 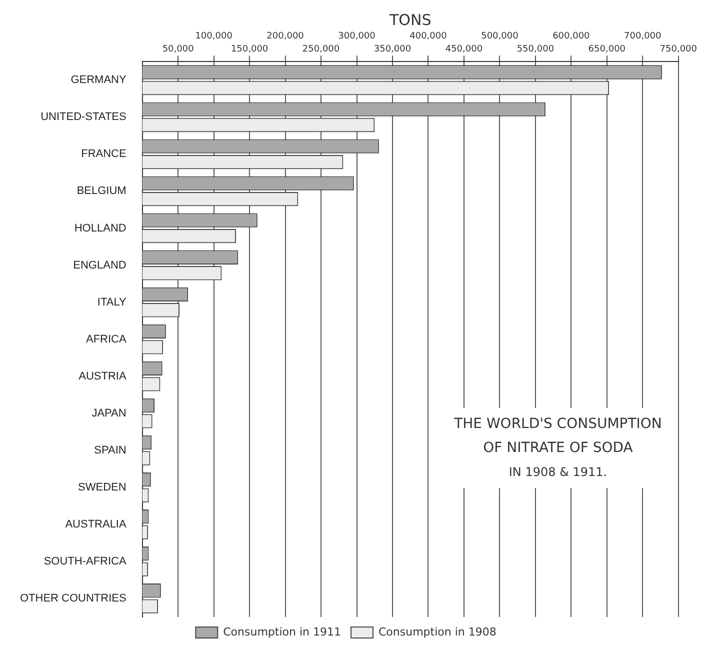 What do you see at coordinates (98, 80) in the screenshot?
I see `y-tick-label: GERMANY` at bounding box center [98, 80].